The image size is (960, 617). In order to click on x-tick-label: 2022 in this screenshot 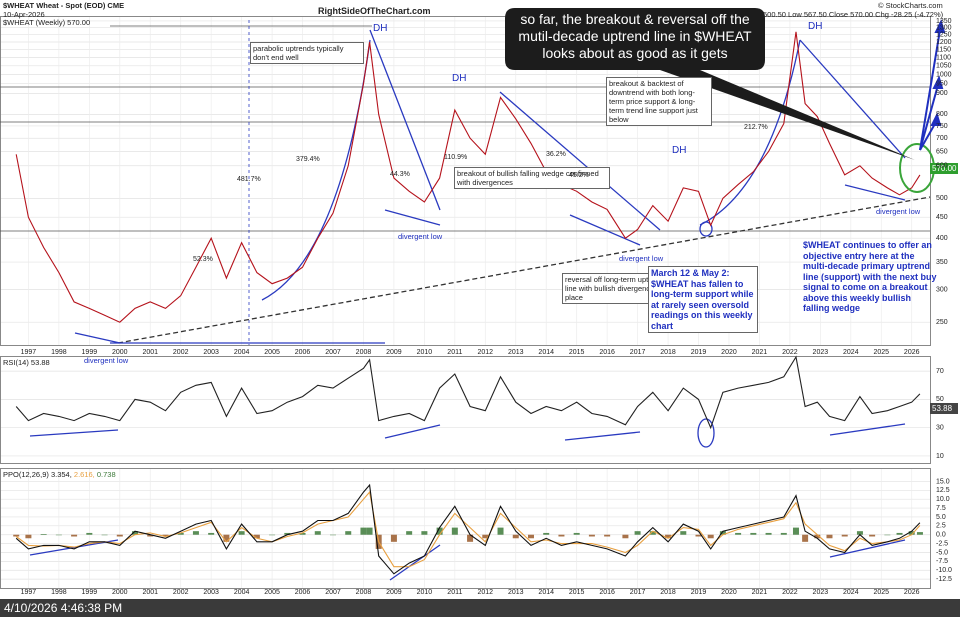, I will do `click(790, 592)`.